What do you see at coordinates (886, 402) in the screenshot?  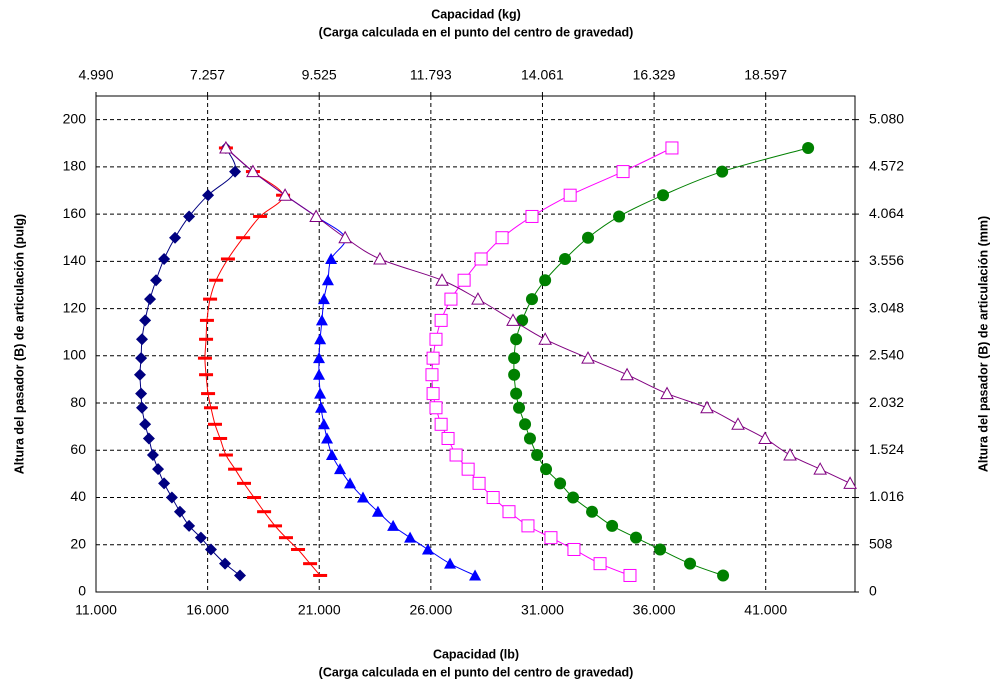 I see `y2-tick-label: 2.032` at bounding box center [886, 402].